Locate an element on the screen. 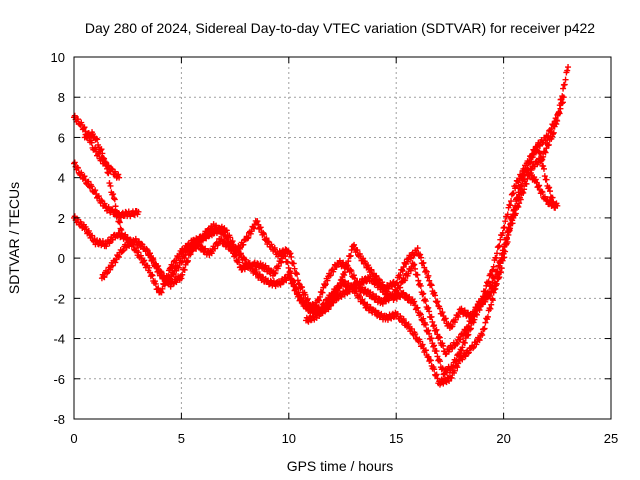 This screenshot has height=480, width=640. point-markers is located at coordinates (103, 181).